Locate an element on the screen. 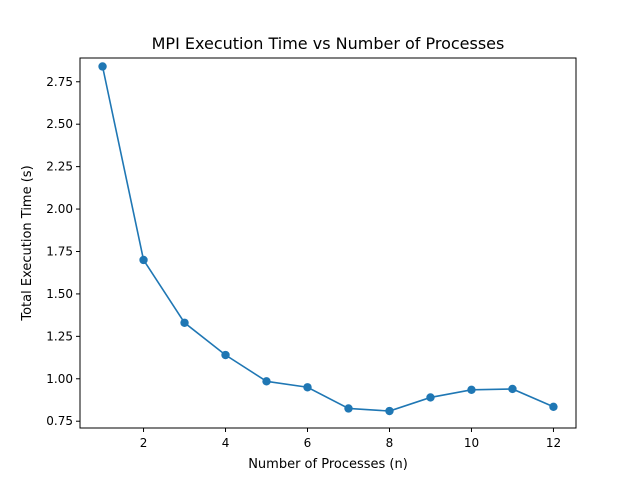  x-tick-label: 12 is located at coordinates (553, 443).